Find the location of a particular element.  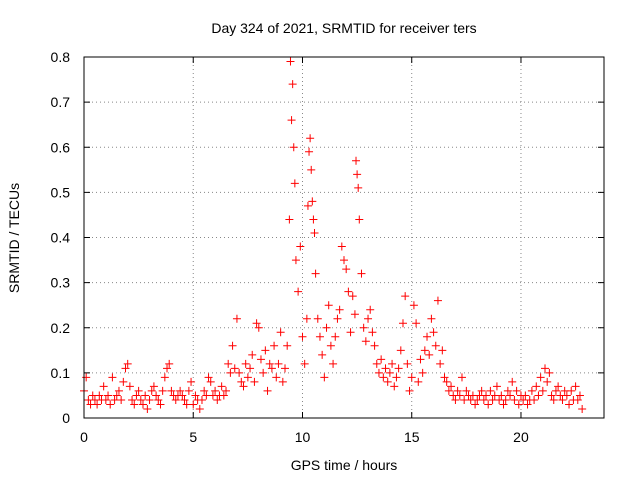

y-tick-label: 0.7 is located at coordinates (61, 102).